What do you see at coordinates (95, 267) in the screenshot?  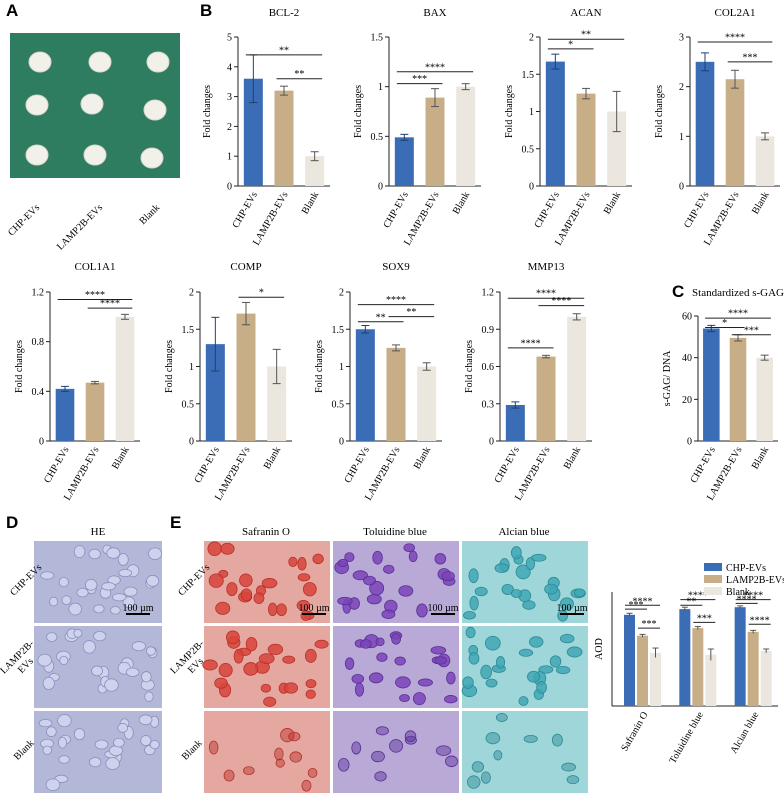 I see `chart-title: COL1A1` at bounding box center [95, 267].